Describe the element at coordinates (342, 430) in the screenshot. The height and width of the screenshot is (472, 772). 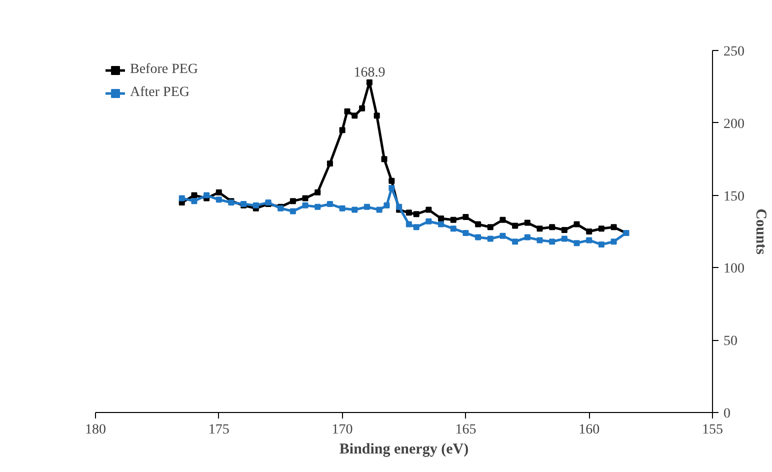
I see `x-tick-label: 170` at that location.